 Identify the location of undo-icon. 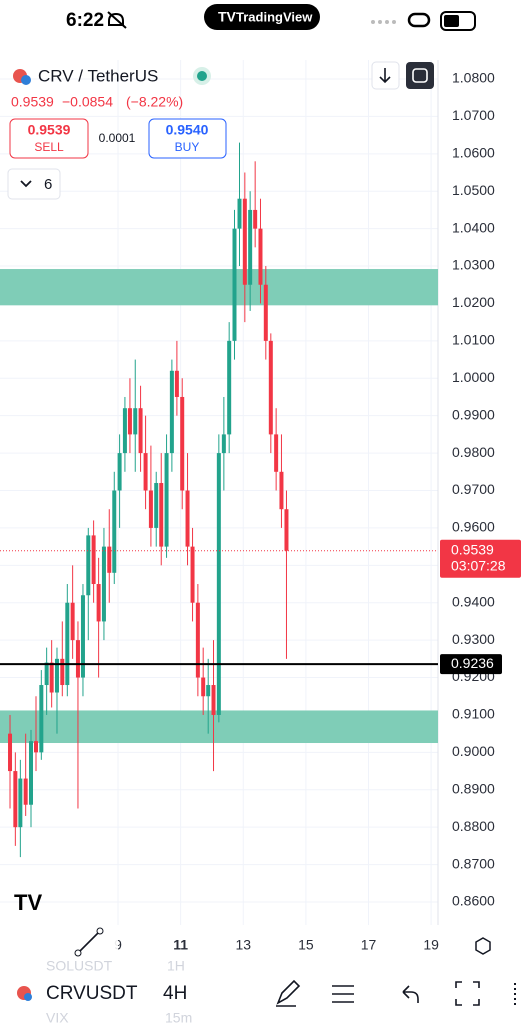
(410, 994).